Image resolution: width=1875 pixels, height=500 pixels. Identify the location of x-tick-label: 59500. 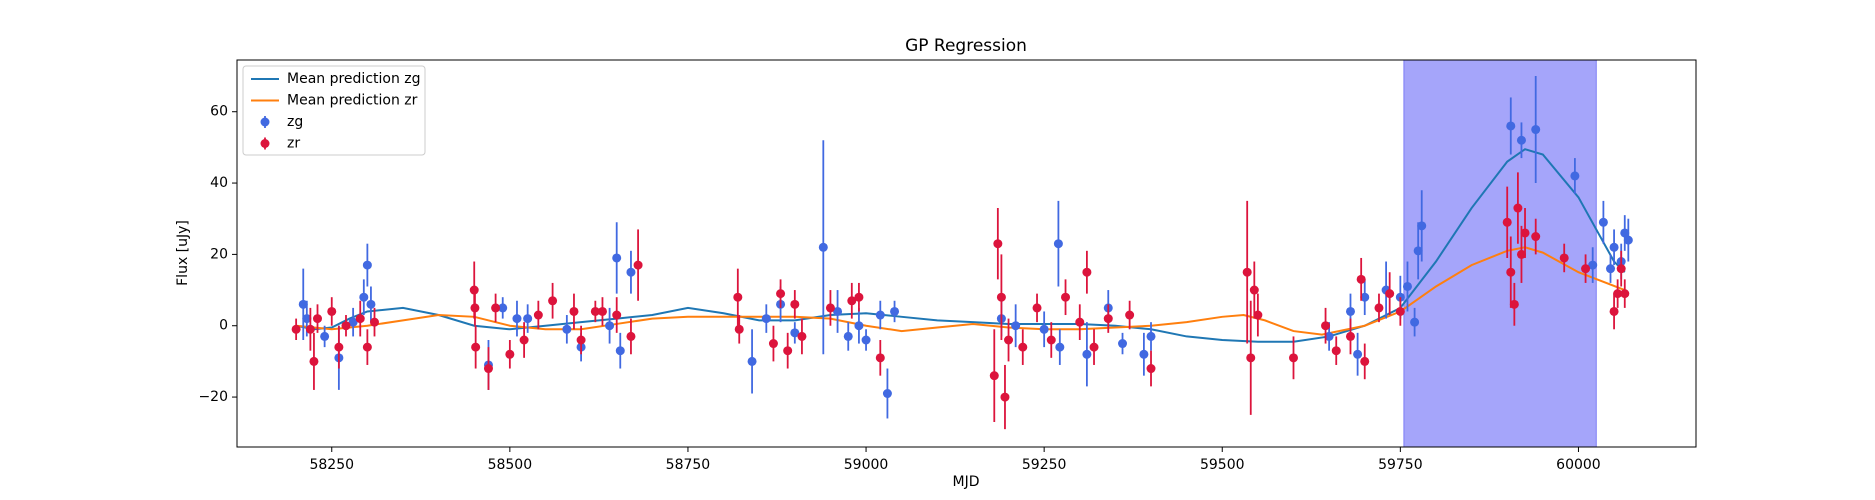
(1222, 465).